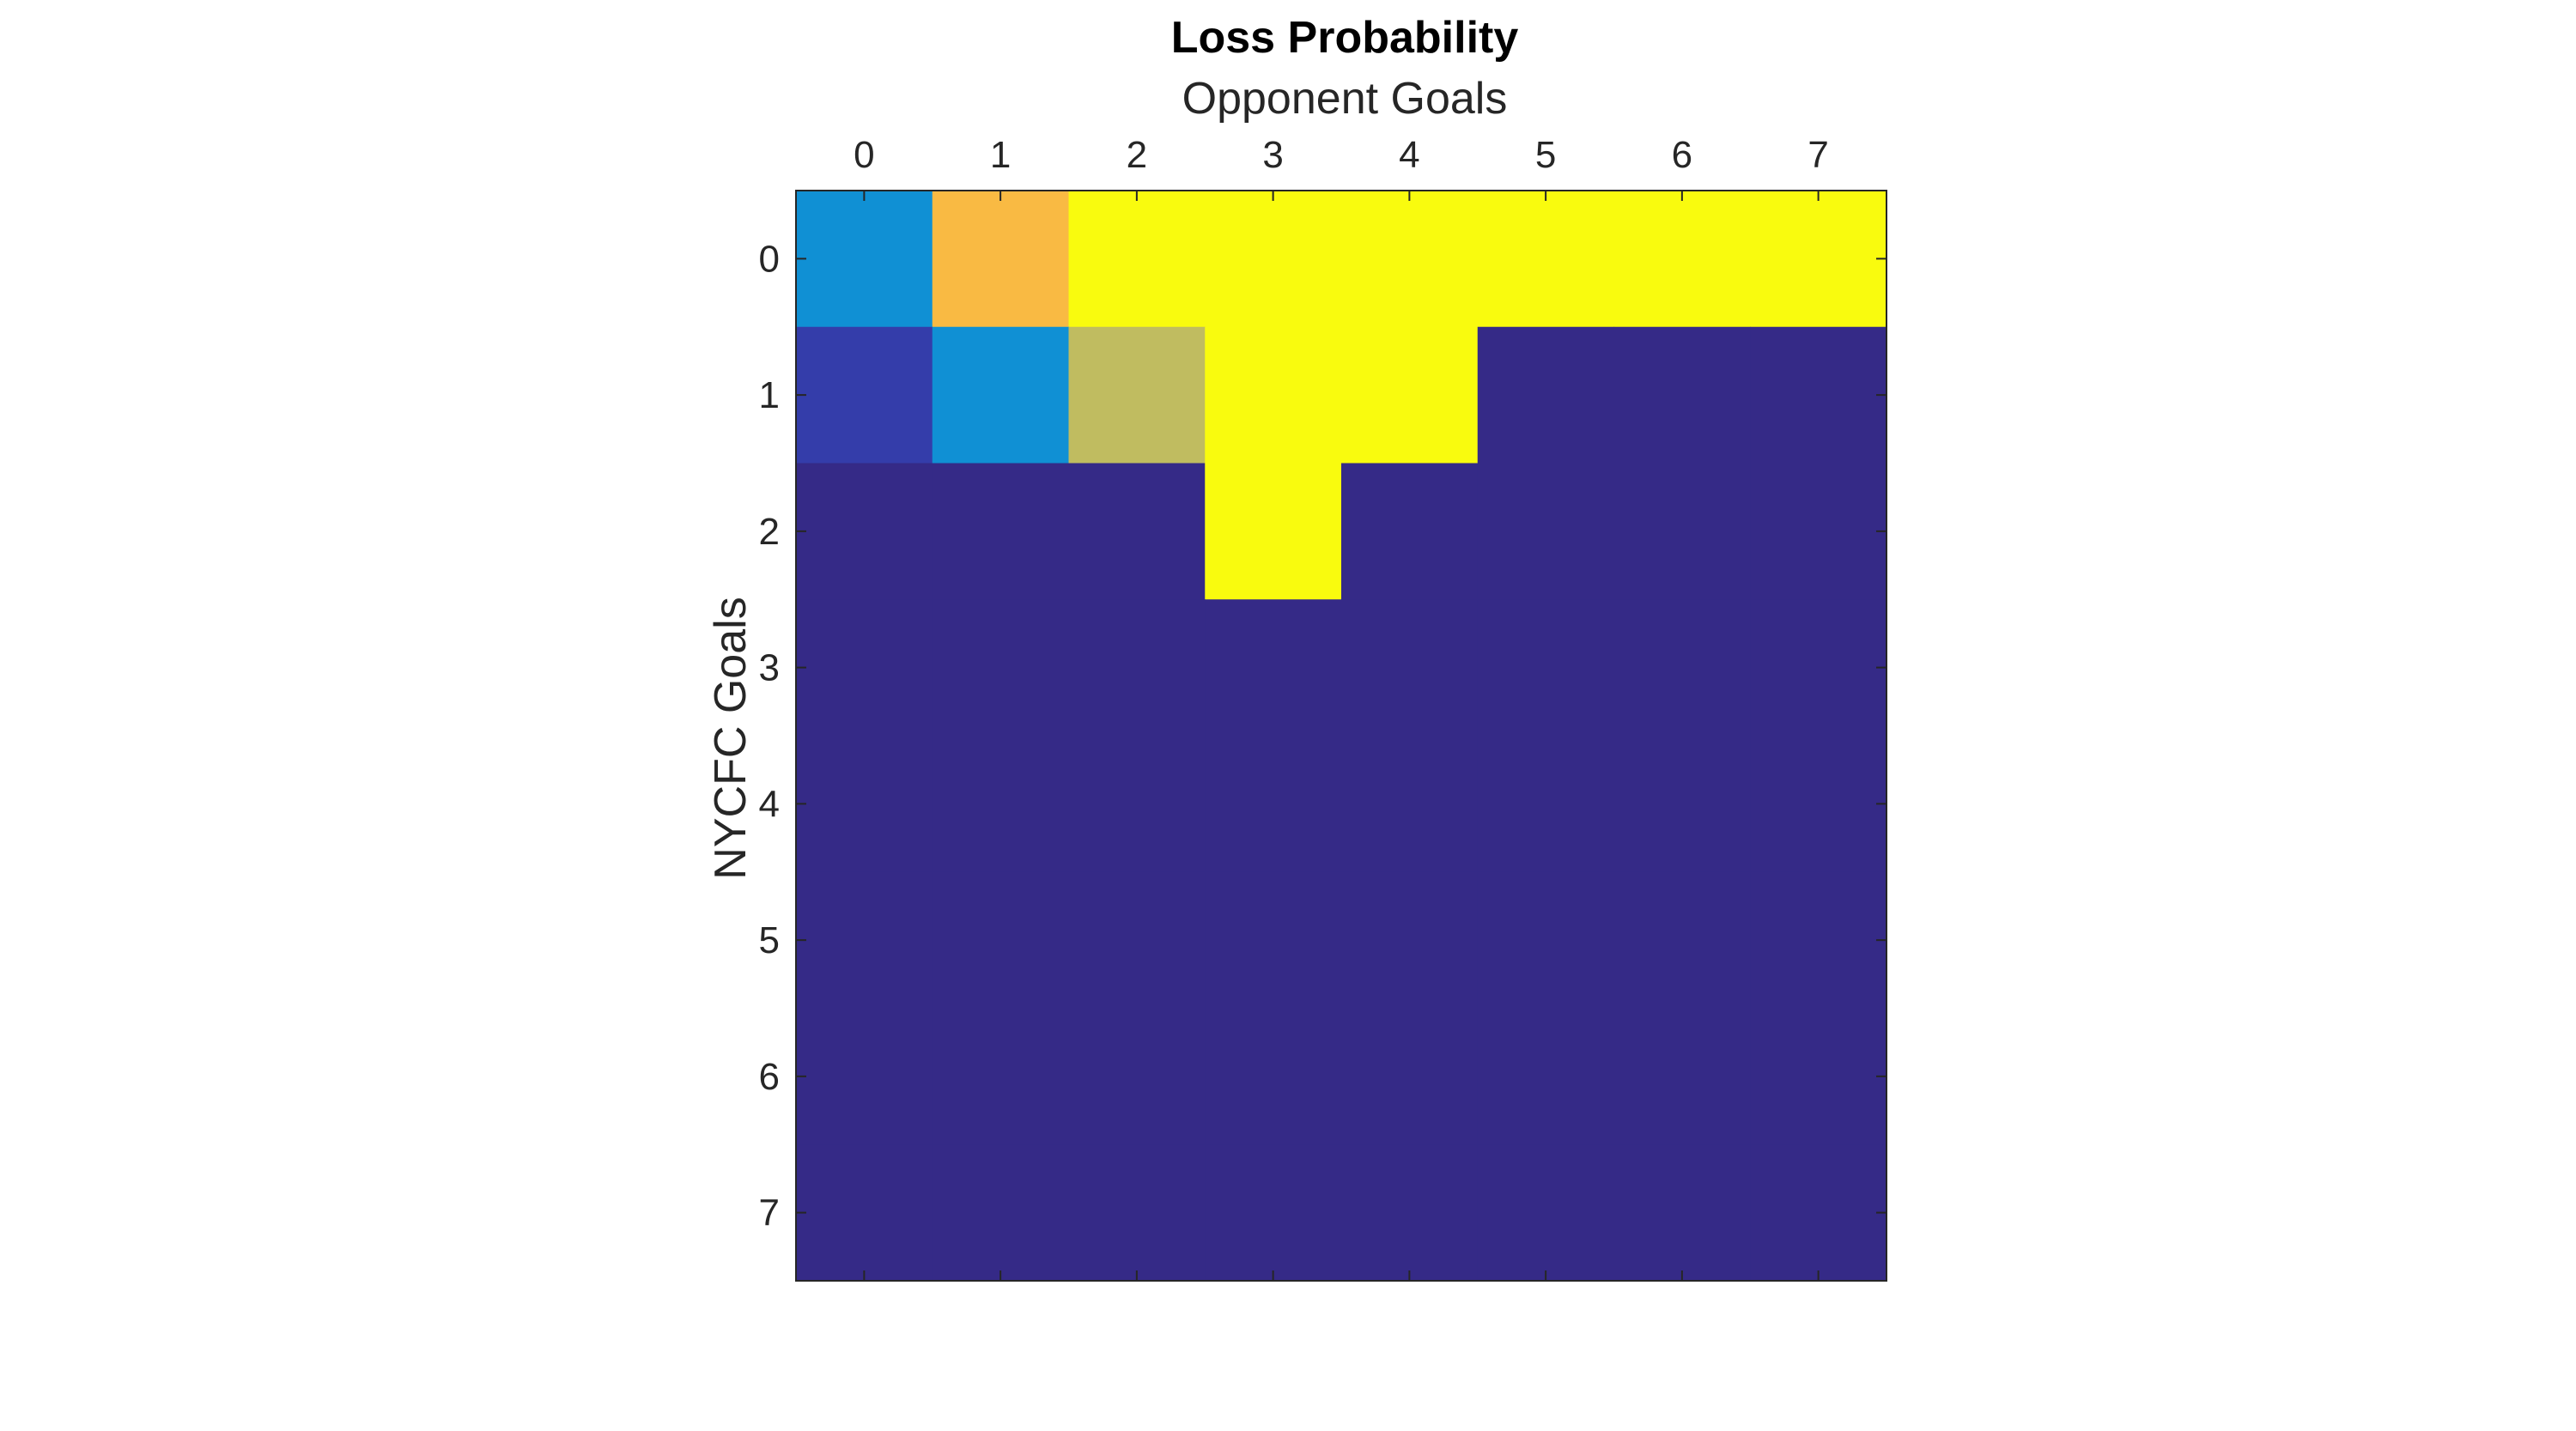 The image size is (2576, 1431). What do you see at coordinates (1272, 155) in the screenshot?
I see `x-tick-label: 3` at bounding box center [1272, 155].